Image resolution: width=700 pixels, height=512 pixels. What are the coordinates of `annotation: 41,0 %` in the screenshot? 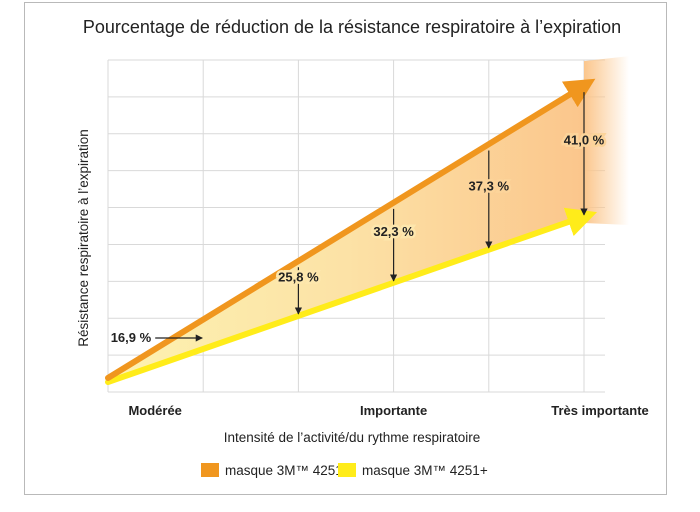 It's located at (584, 154).